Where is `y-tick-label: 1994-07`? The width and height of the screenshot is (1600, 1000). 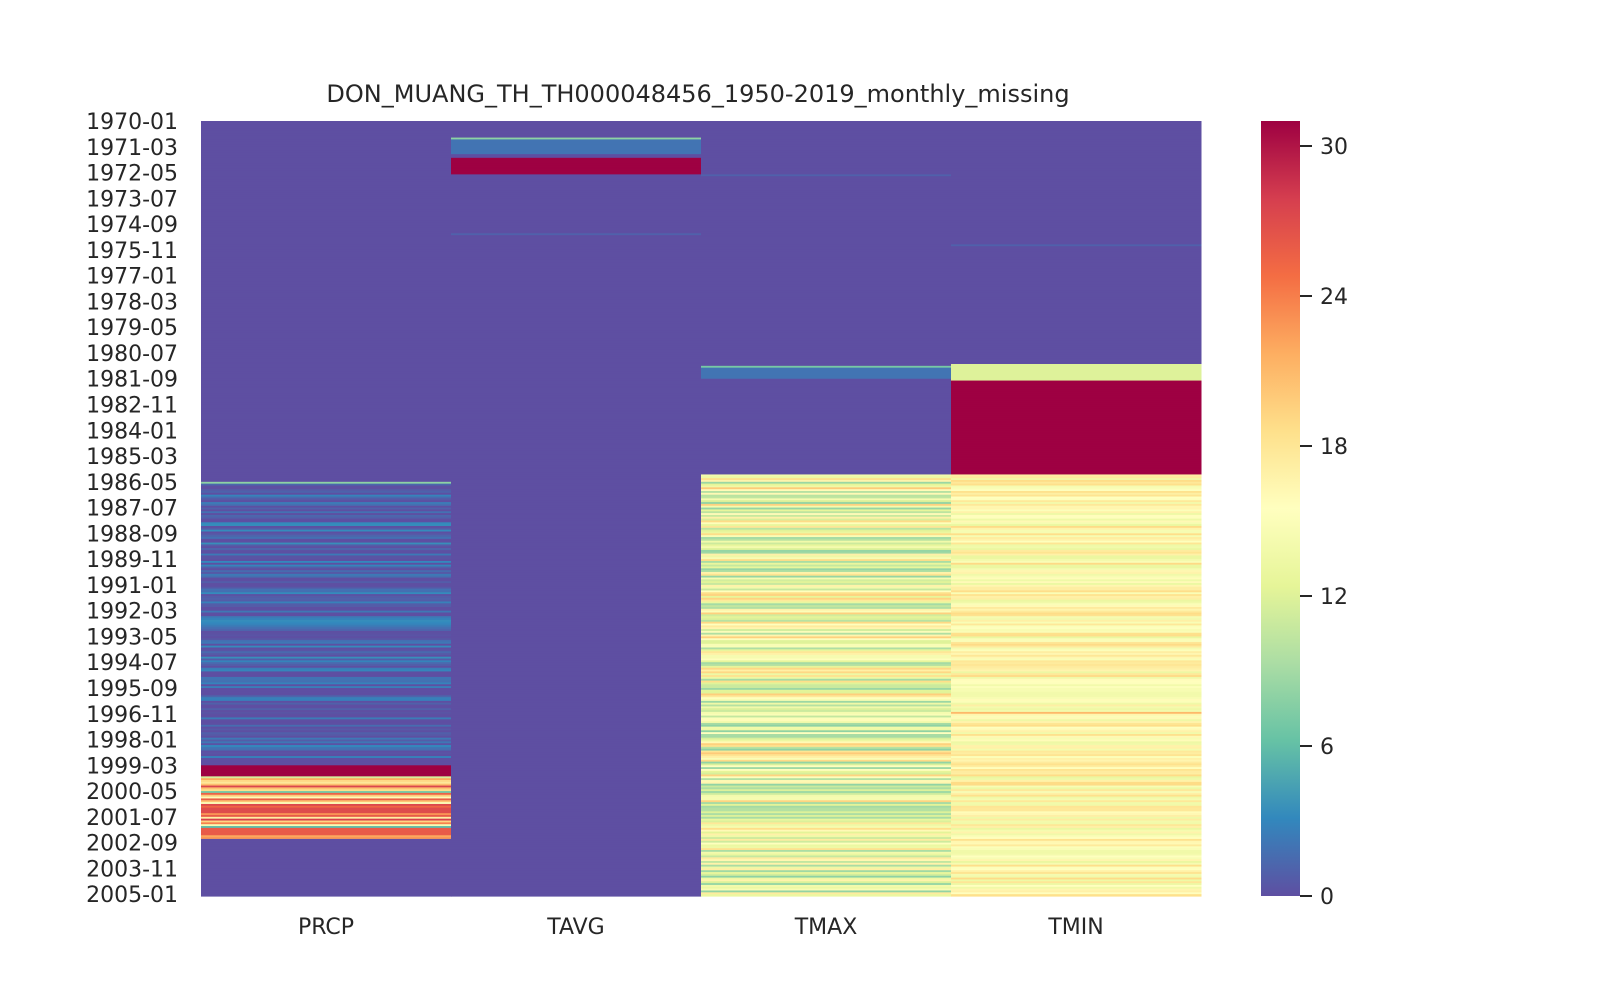
y-tick-label: 1994-07 is located at coordinates (132, 663).